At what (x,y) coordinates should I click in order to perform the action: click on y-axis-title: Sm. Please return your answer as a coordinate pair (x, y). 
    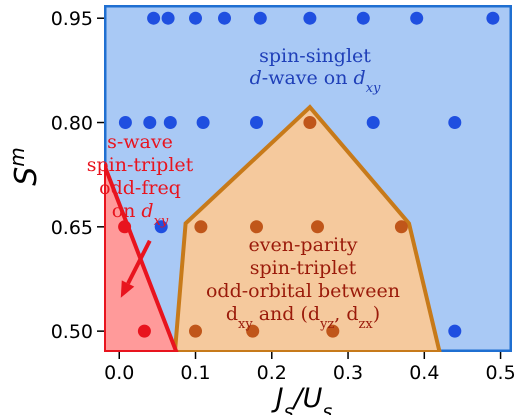
    Looking at the image, I should click on (24, 166).